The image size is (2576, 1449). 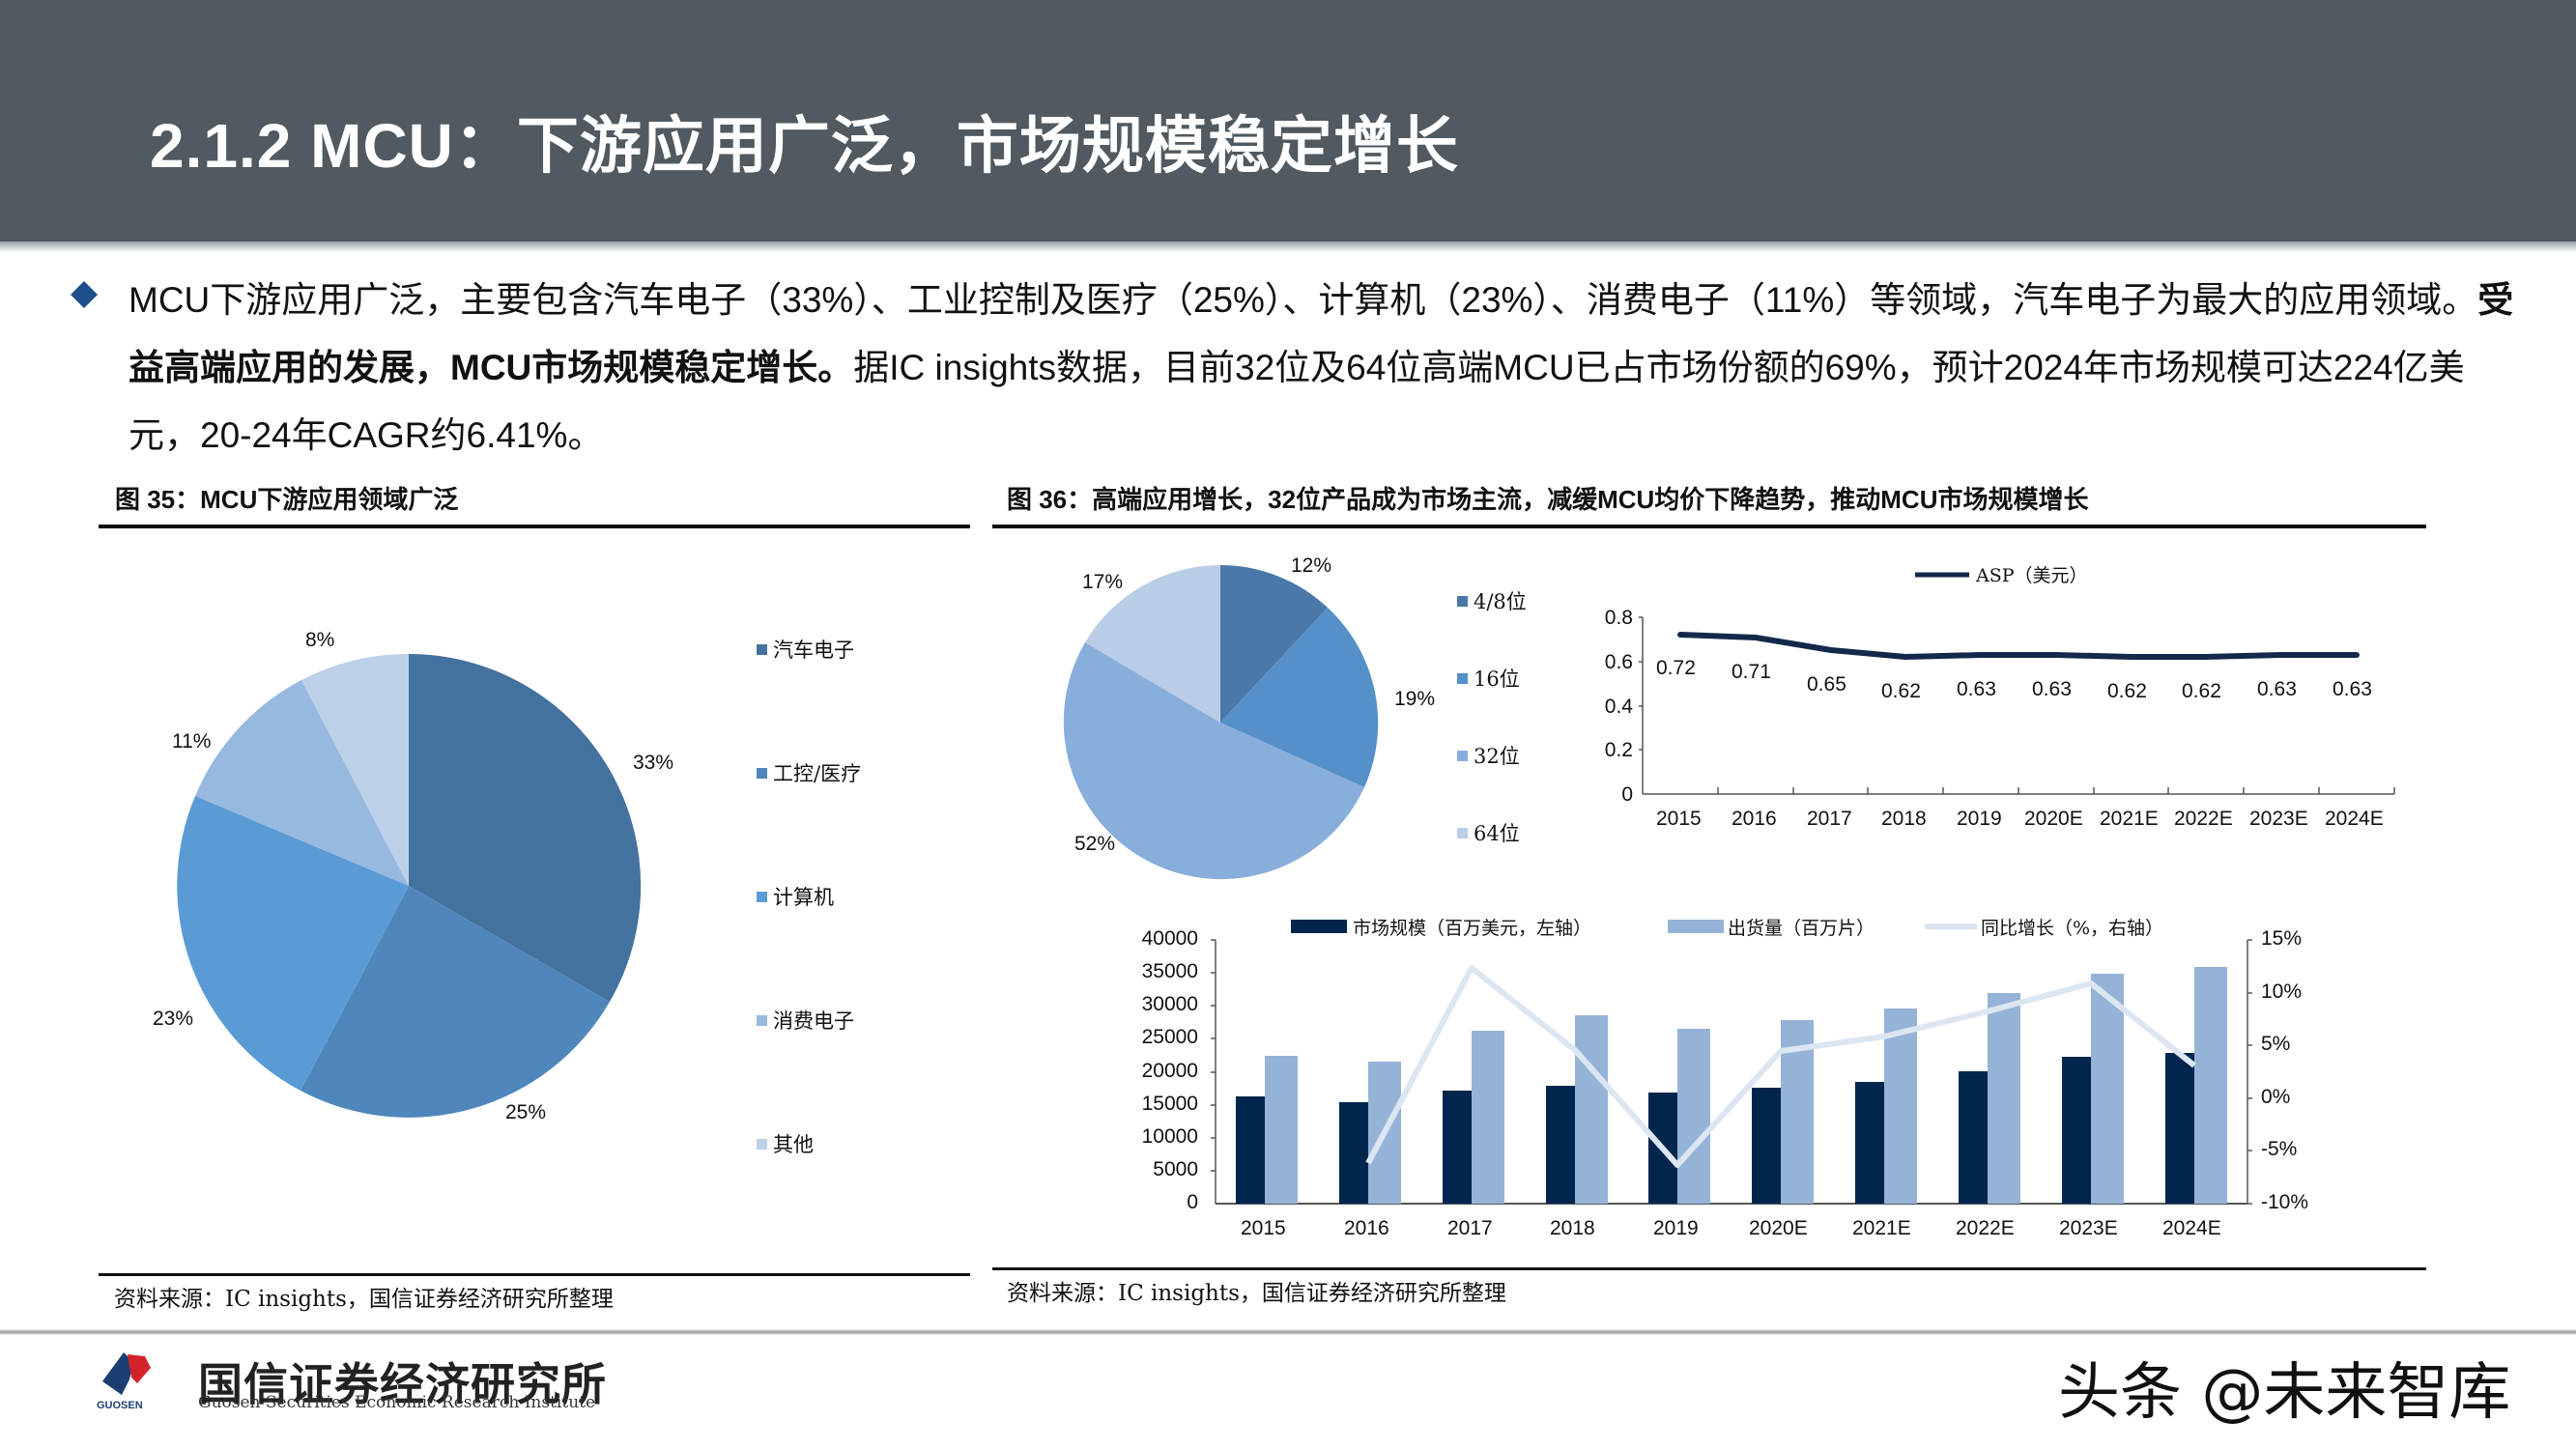 What do you see at coordinates (535, 1274) in the screenshot?
I see `figure-35-bottom-rule` at bounding box center [535, 1274].